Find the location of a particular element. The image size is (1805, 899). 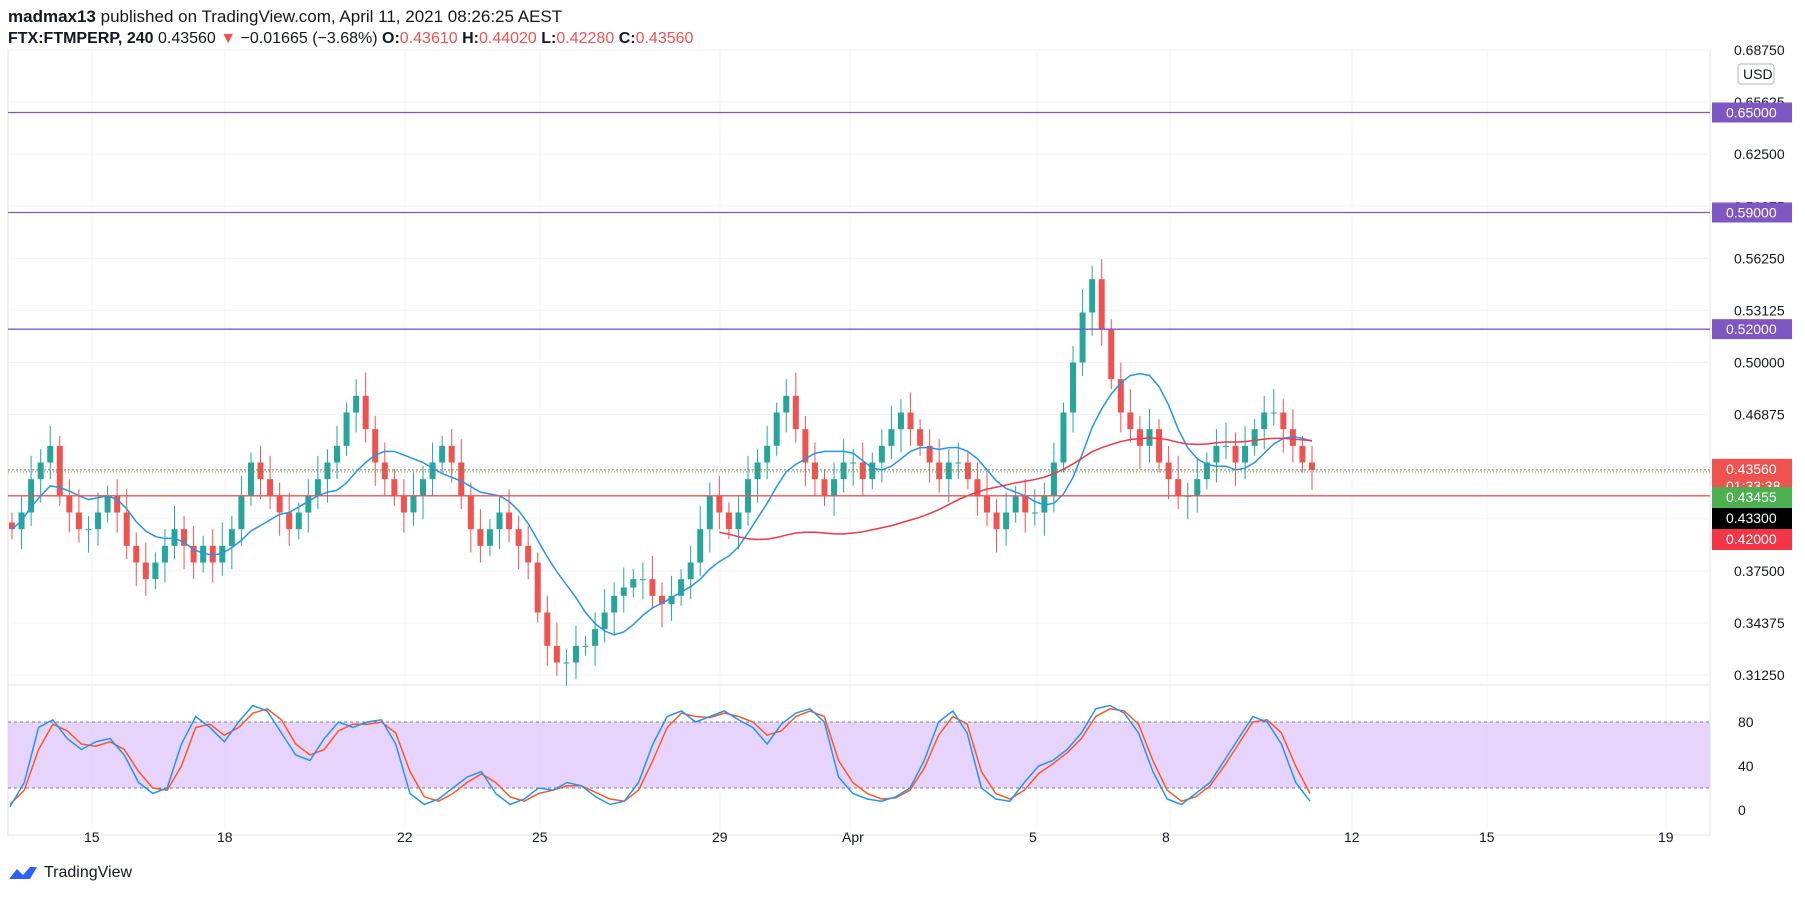

price-tag-label: 0.42000 is located at coordinates (1751, 539).